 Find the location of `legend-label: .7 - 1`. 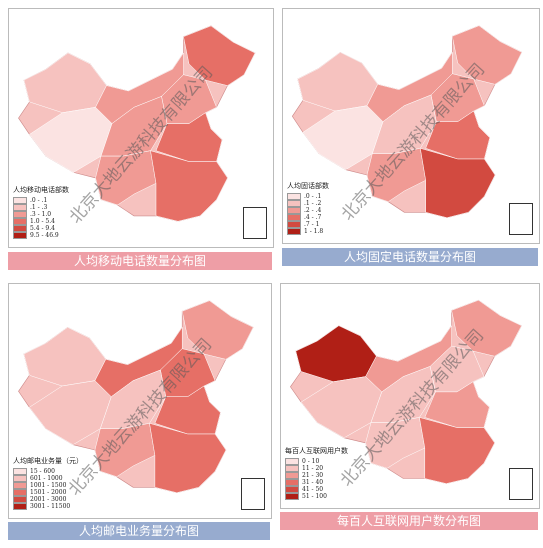

legend-label: .7 - 1 is located at coordinates (312, 224).